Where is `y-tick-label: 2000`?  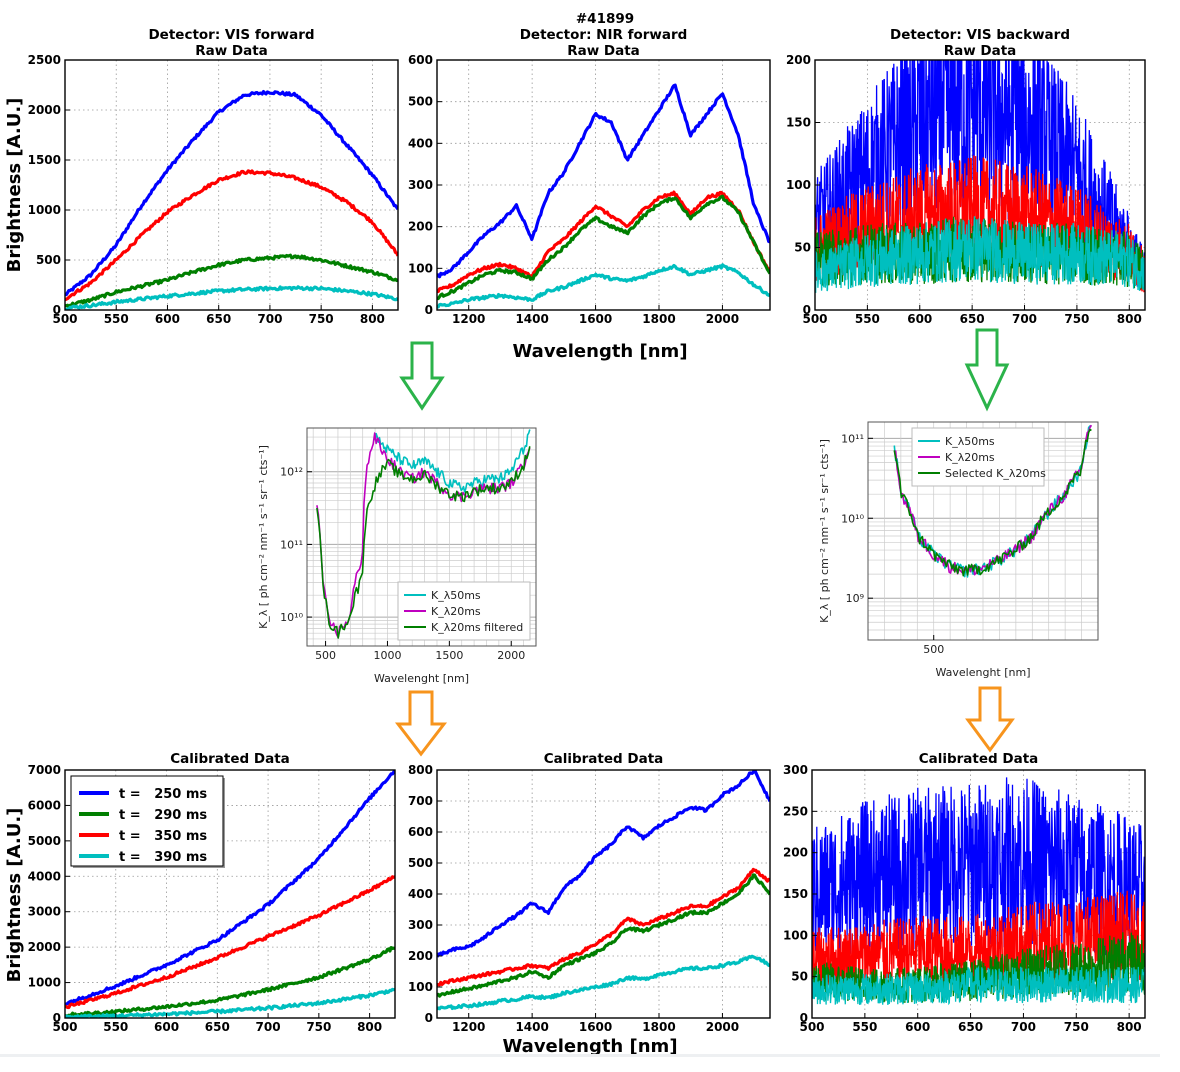
y-tick-label: 2000 is located at coordinates (44, 110).